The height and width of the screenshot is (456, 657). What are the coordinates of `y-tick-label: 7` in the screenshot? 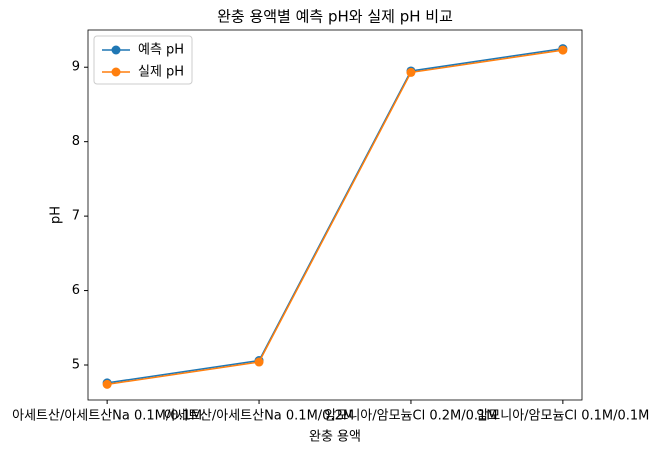 It's located at (76, 216).